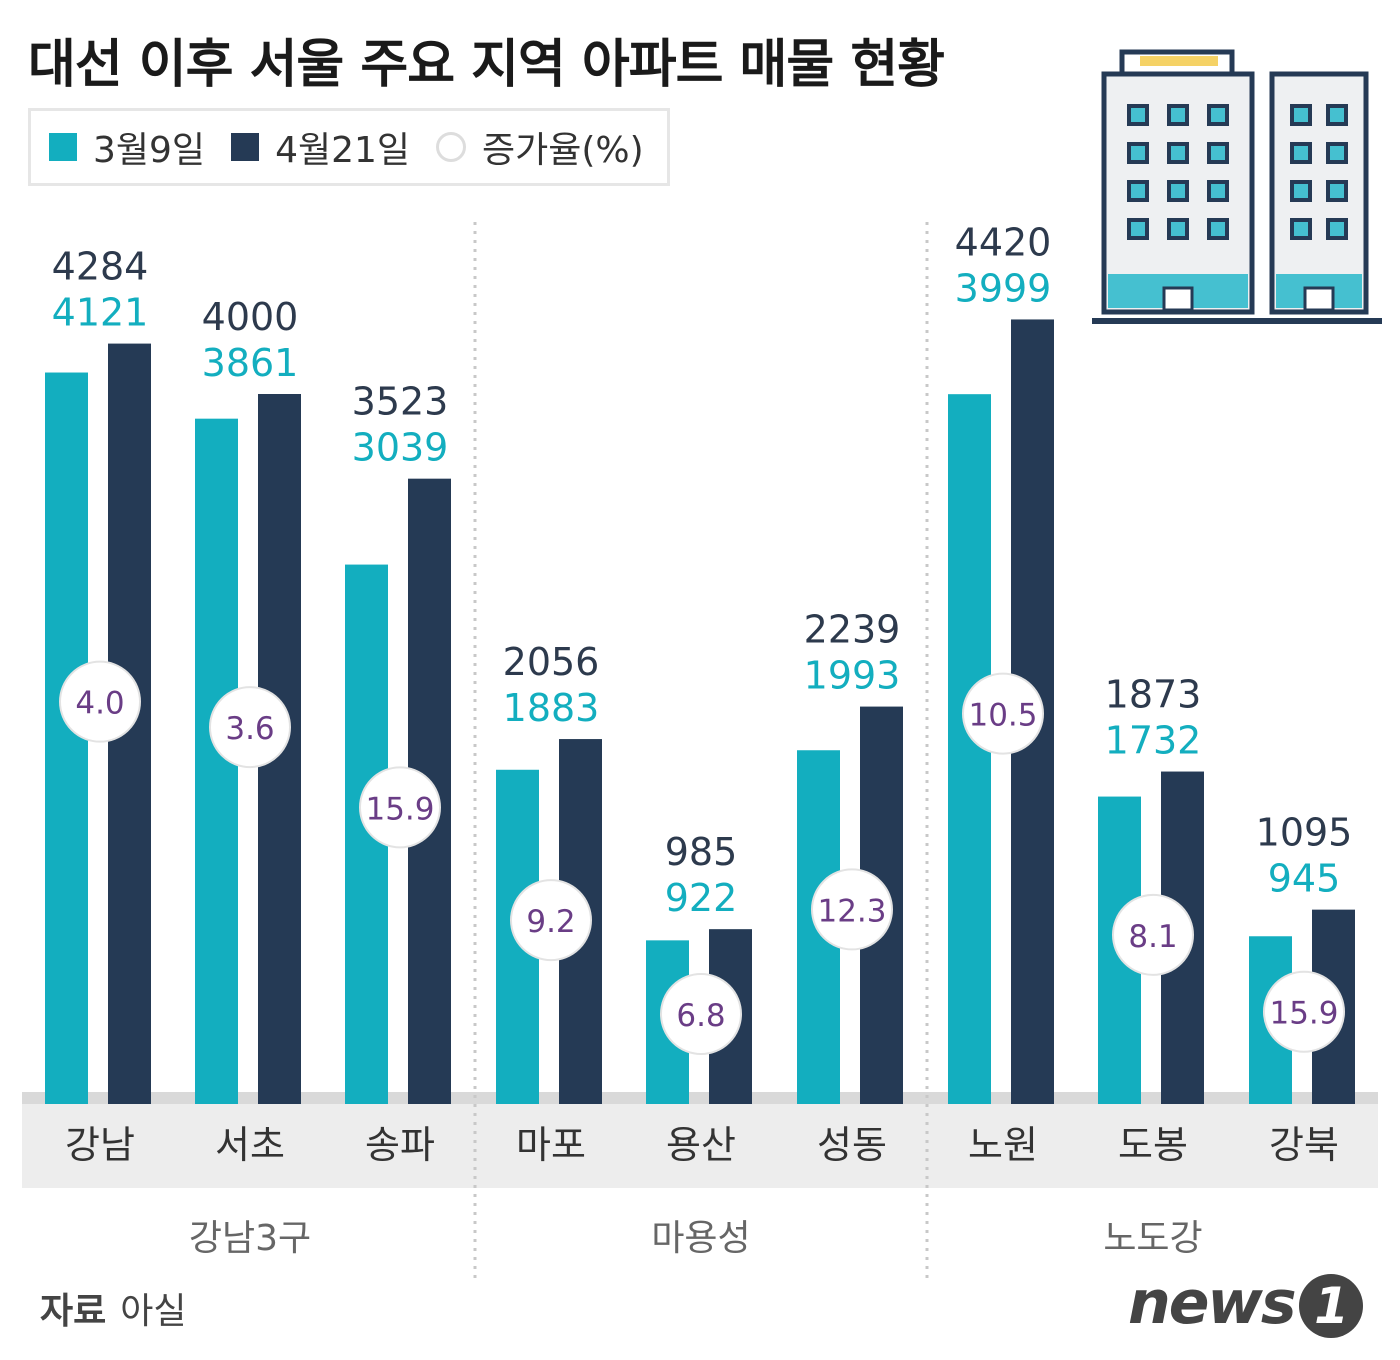  I want to click on data-label-series1: 3039, so click(400, 448).